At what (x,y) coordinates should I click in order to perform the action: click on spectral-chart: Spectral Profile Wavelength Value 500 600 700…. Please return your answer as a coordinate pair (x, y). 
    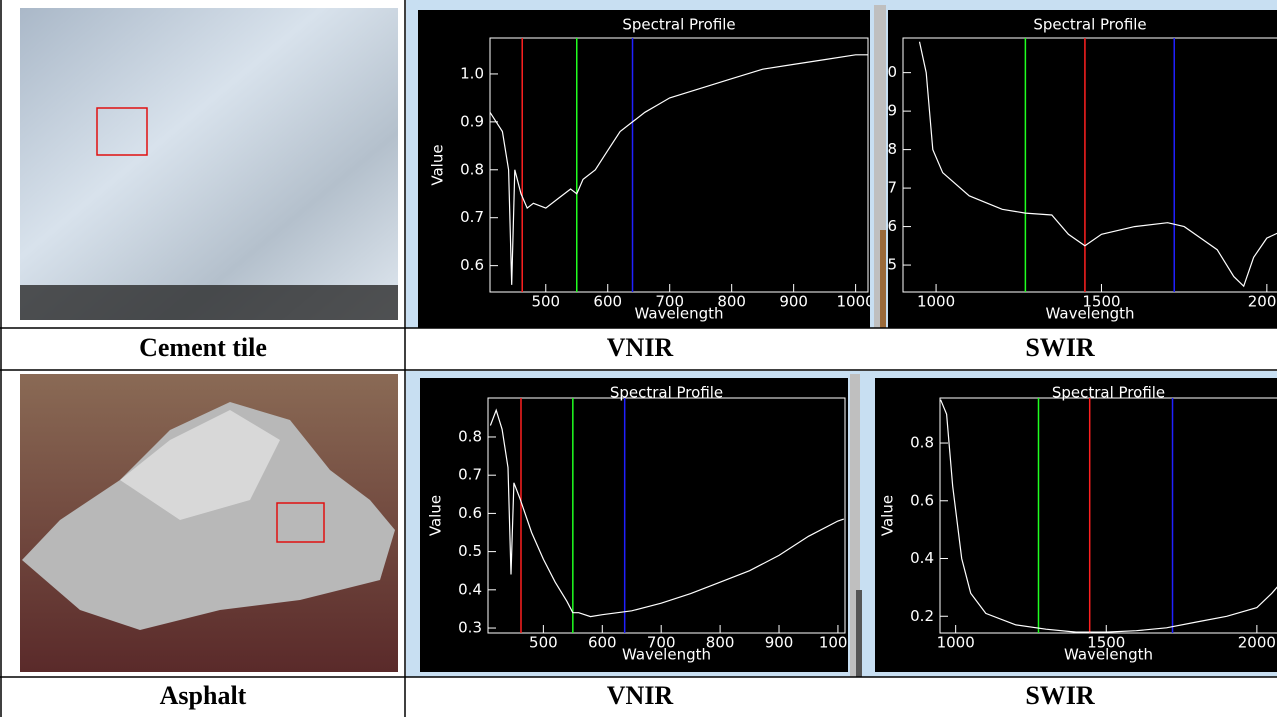
    Looking at the image, I should click on (638, 525).